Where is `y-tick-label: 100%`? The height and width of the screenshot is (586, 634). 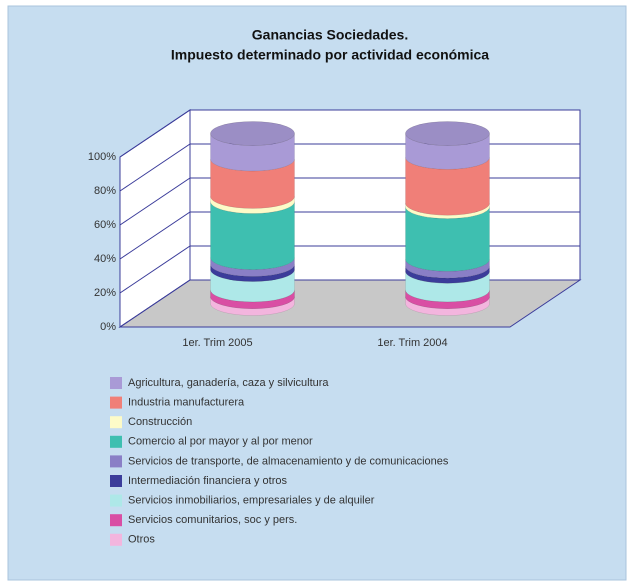 y-tick-label: 100% is located at coordinates (102, 157).